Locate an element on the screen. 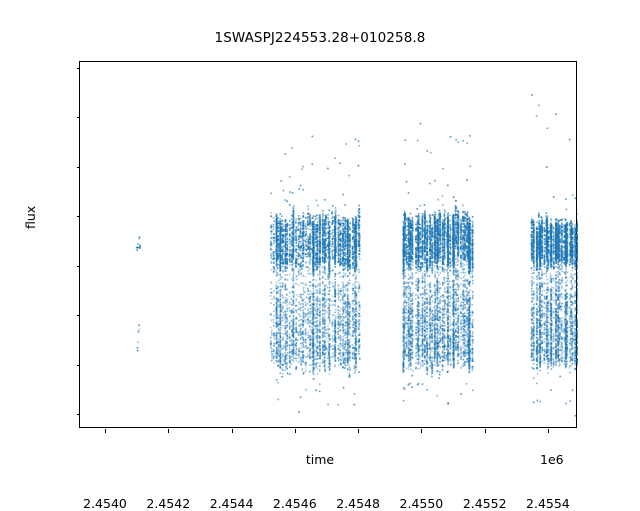  y-axis-label: flux is located at coordinates (30, 217).